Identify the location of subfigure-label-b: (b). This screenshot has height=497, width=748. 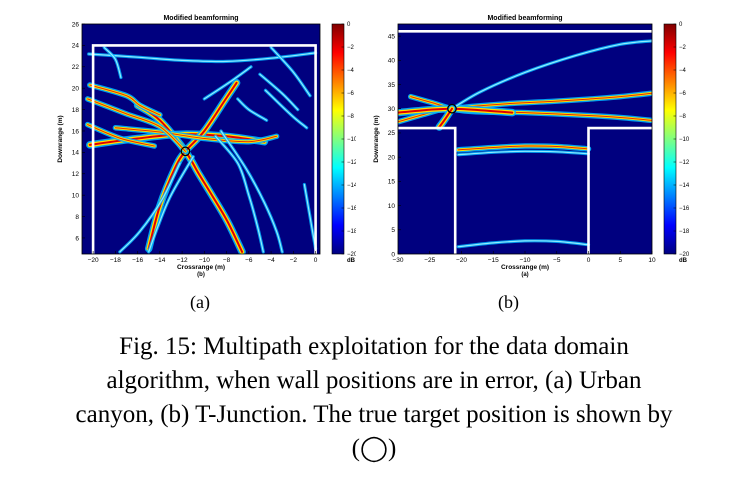
(508, 302).